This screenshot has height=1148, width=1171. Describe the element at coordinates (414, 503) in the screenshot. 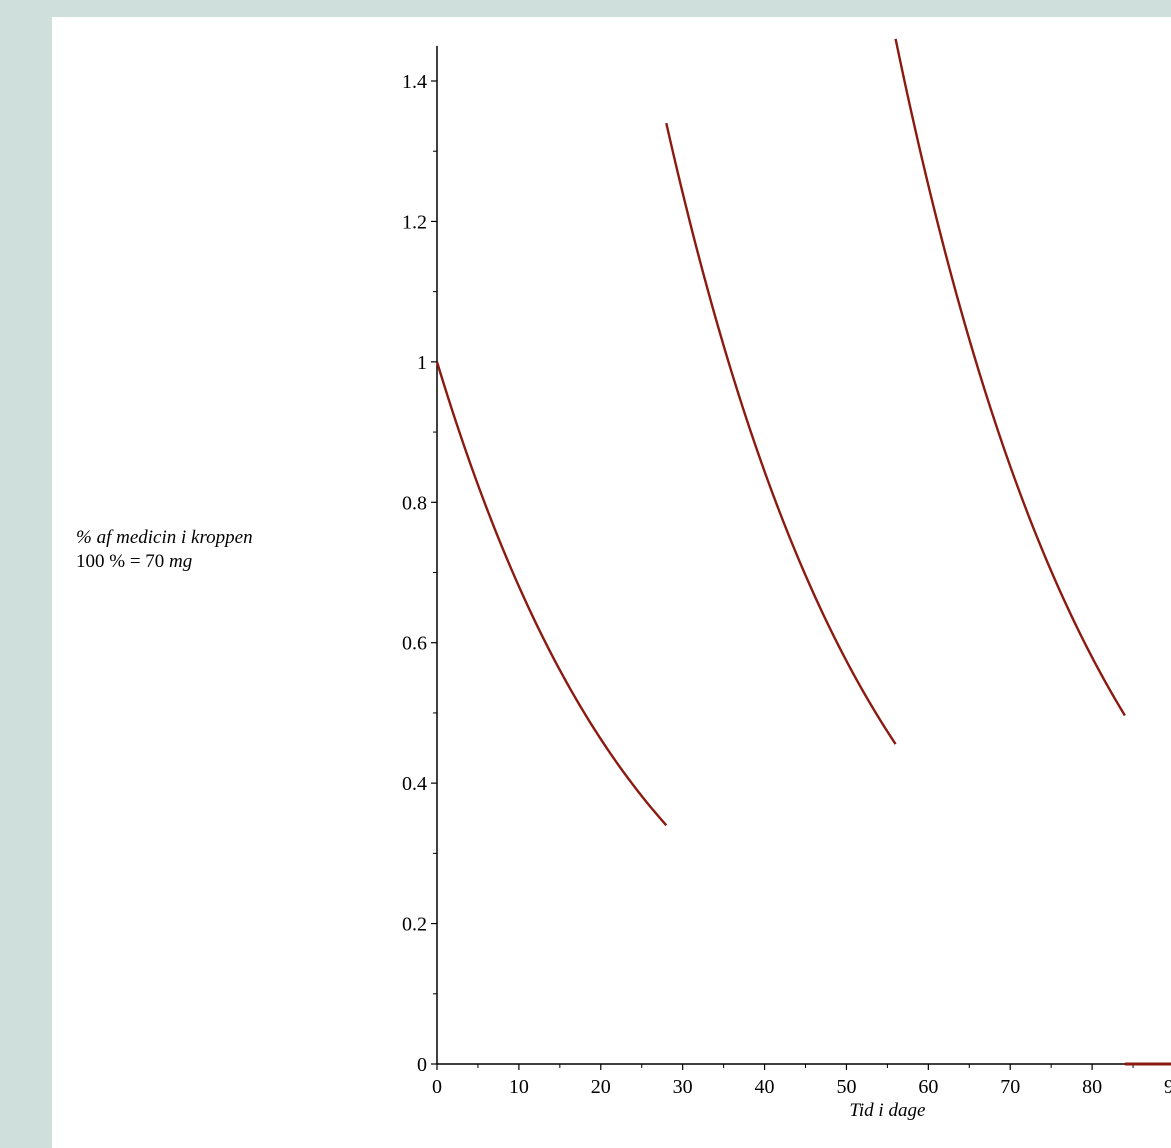

I see `y-tick-label: 0.8` at that location.